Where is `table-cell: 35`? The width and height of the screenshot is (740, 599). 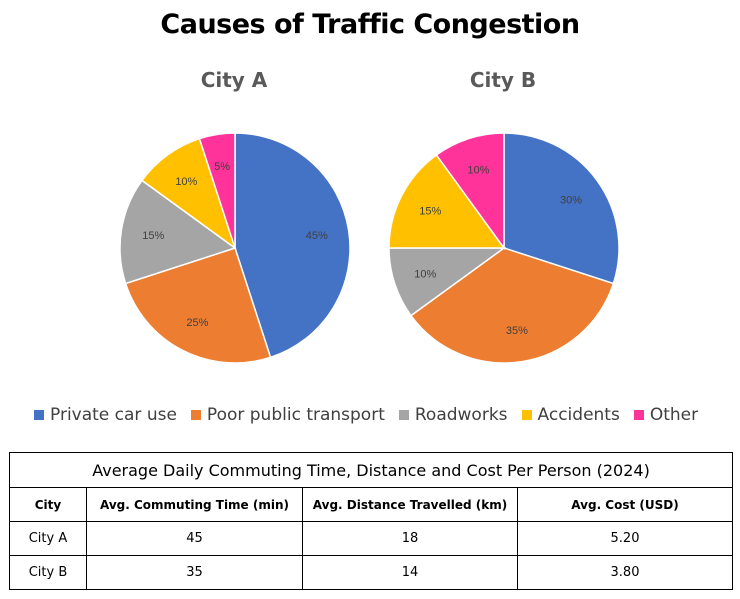 table-cell: 35 is located at coordinates (194, 572).